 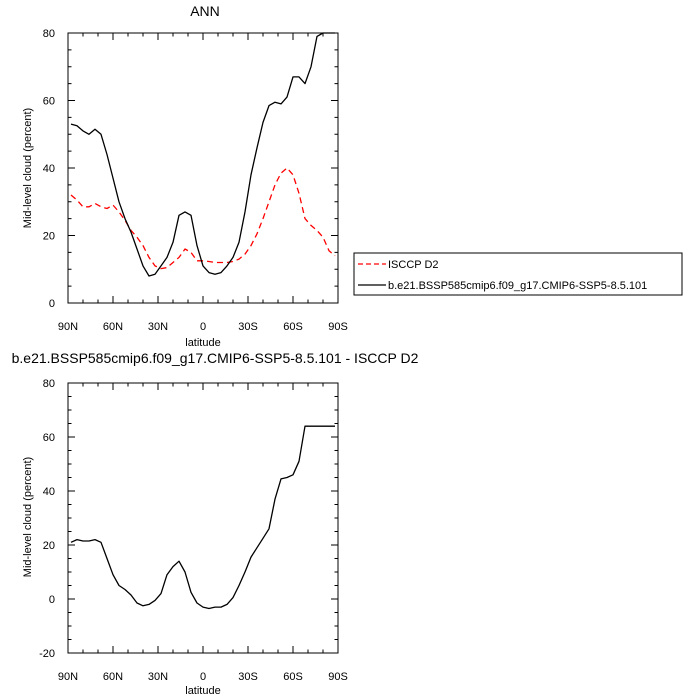 I want to click on bottom-series, so click(x=202, y=517).